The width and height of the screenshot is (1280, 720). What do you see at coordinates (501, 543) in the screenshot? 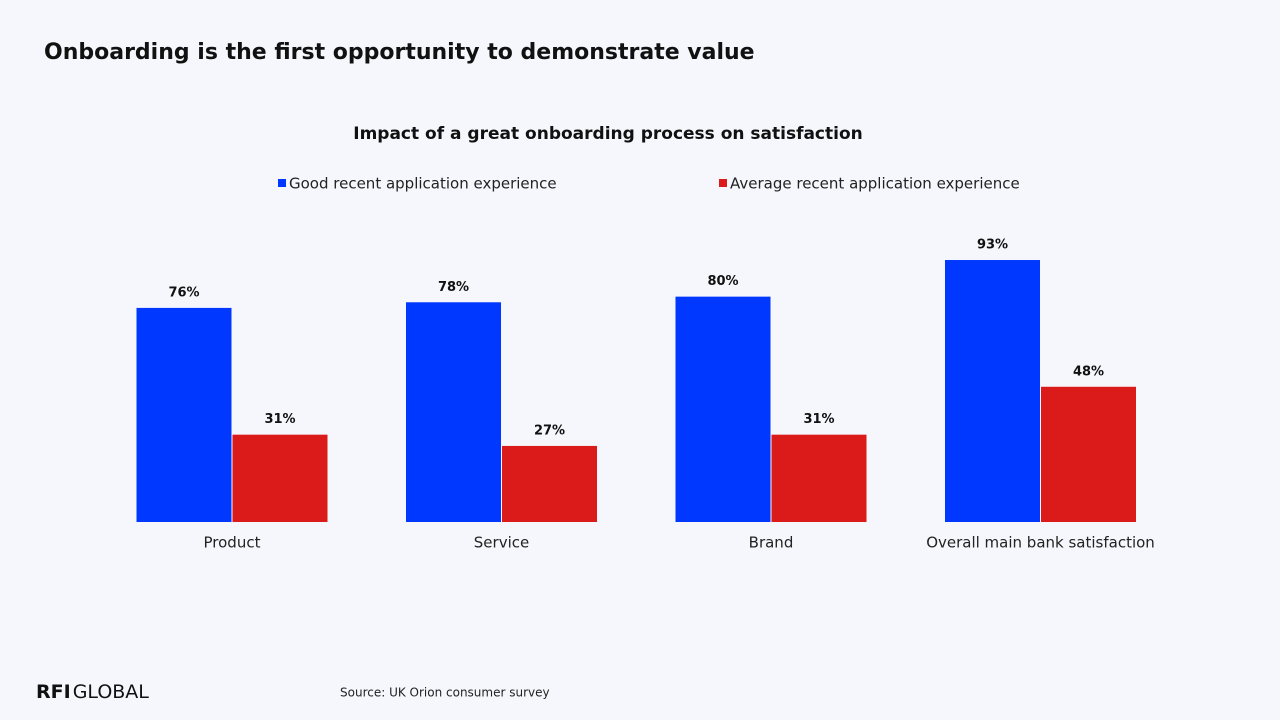
I see `category-label: Service` at bounding box center [501, 543].